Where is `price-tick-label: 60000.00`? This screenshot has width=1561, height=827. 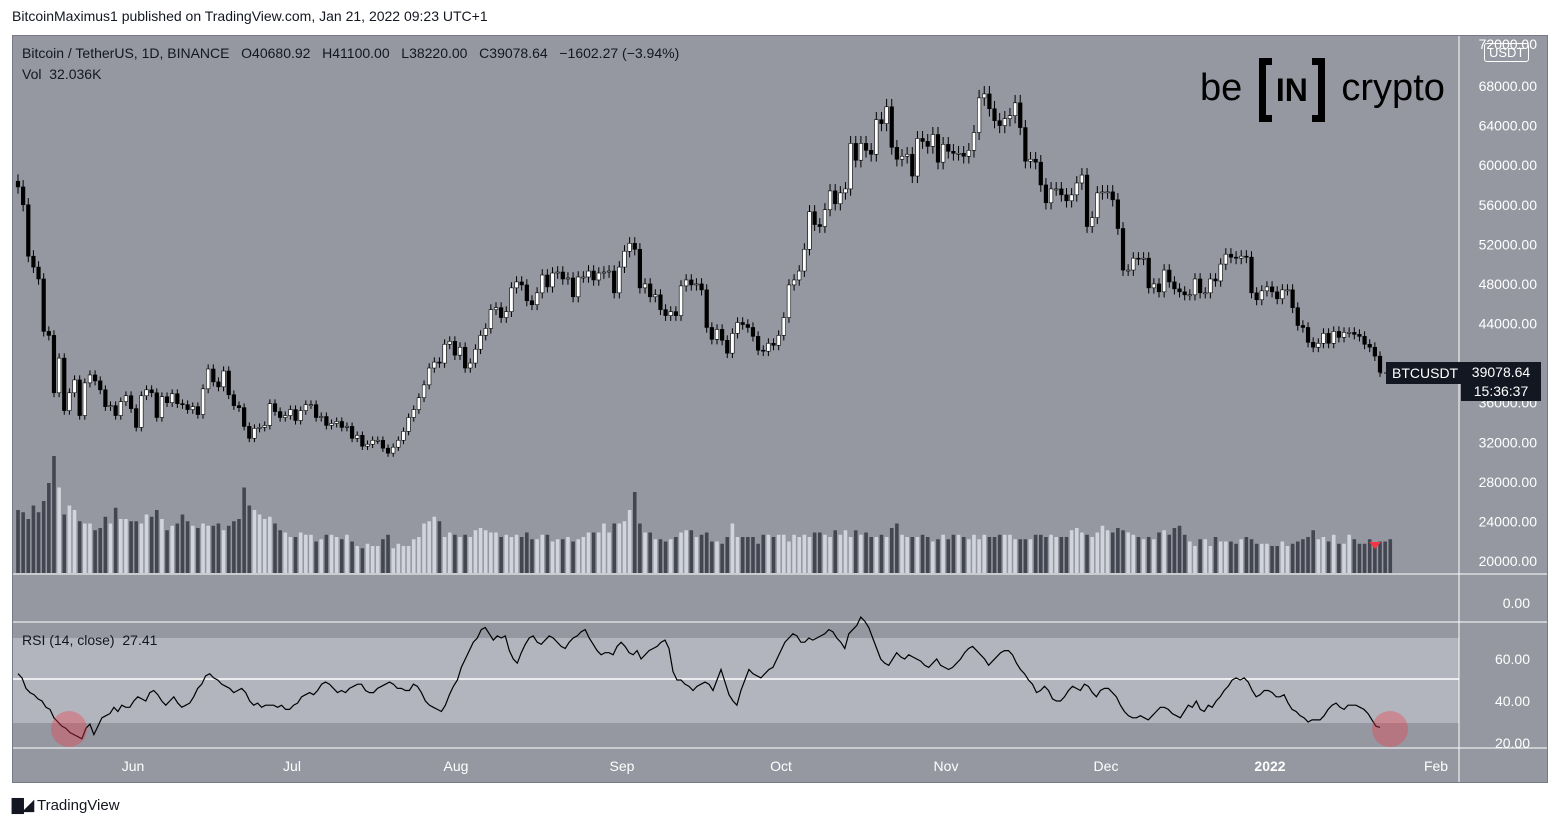
price-tick-label: 60000.00 is located at coordinates (1508, 165).